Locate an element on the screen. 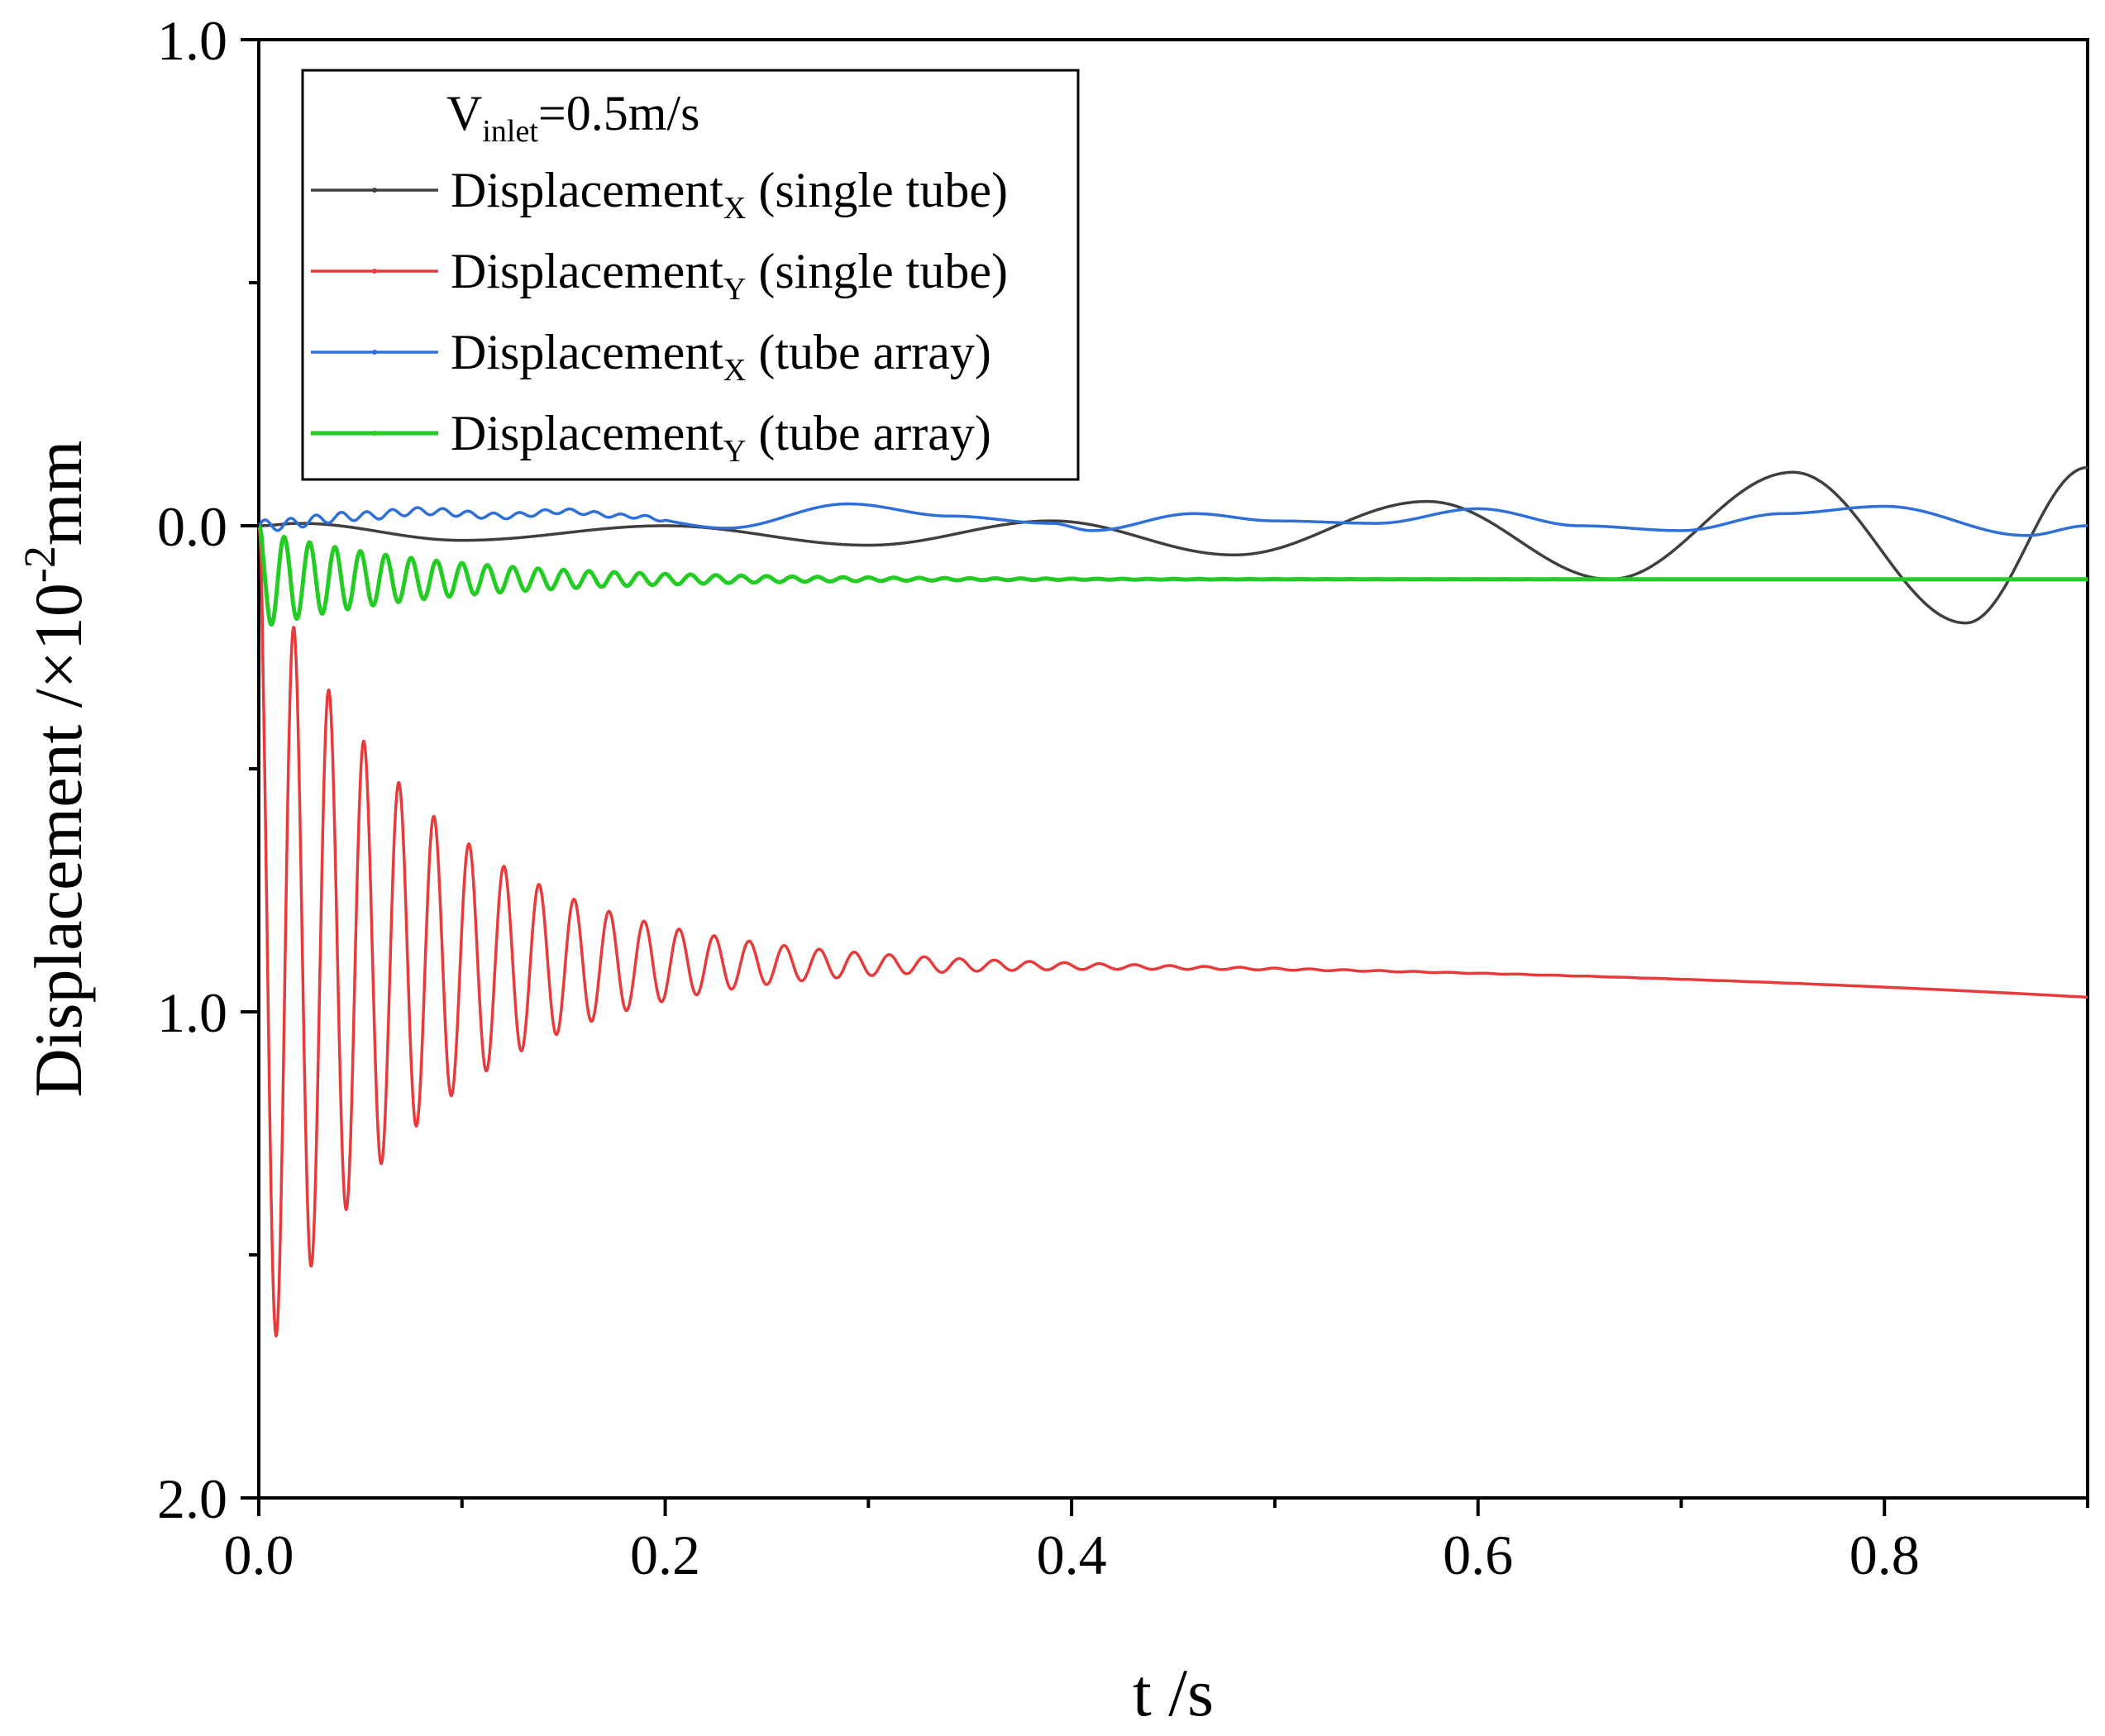 This screenshot has height=1736, width=2105. legend-header: Vinlet=0.5m/s is located at coordinates (572, 118).